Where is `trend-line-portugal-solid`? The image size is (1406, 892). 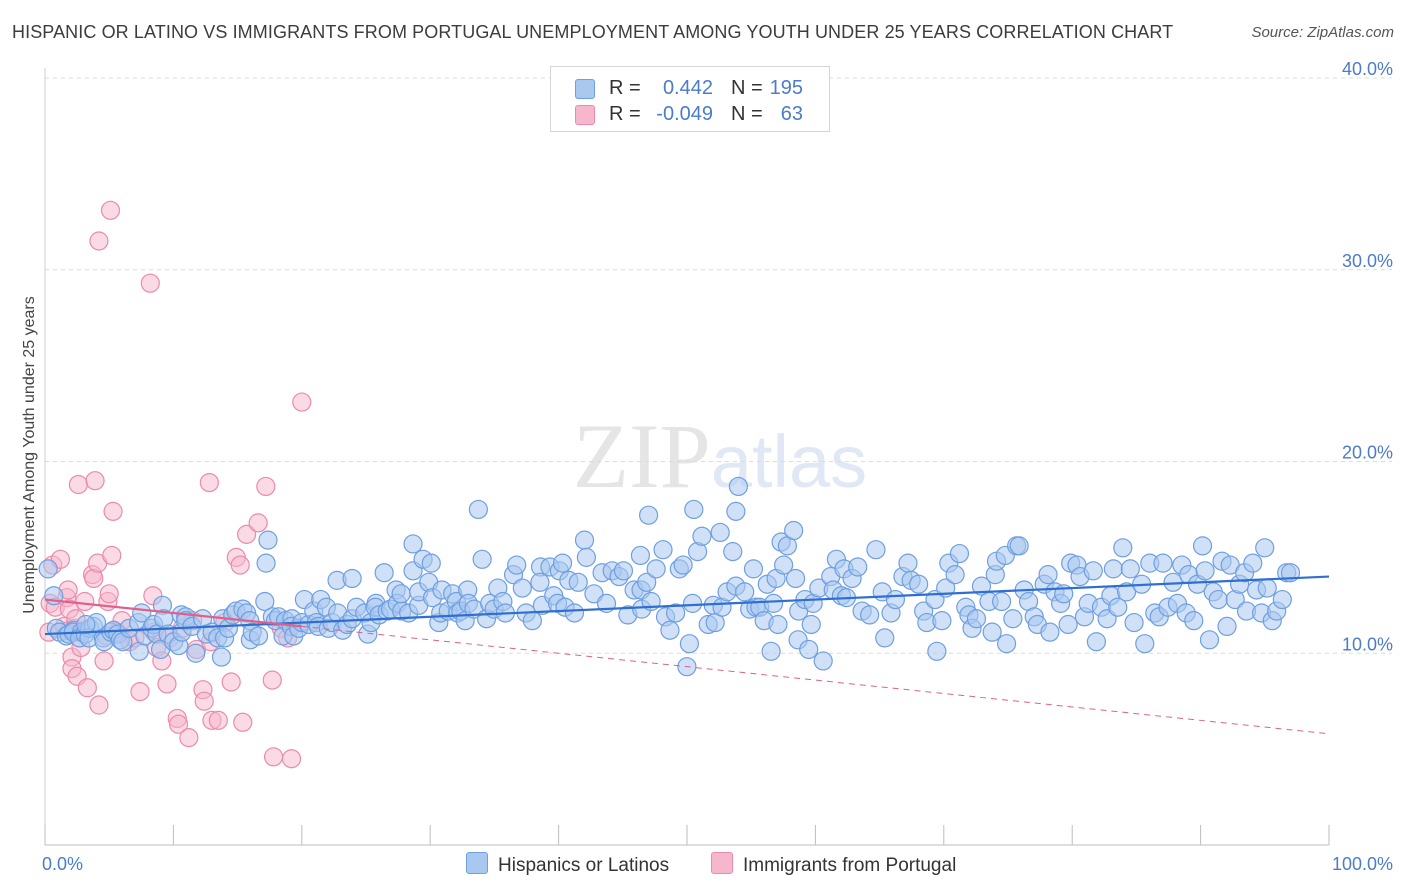 trend-line-portugal-solid is located at coordinates (173, 613).